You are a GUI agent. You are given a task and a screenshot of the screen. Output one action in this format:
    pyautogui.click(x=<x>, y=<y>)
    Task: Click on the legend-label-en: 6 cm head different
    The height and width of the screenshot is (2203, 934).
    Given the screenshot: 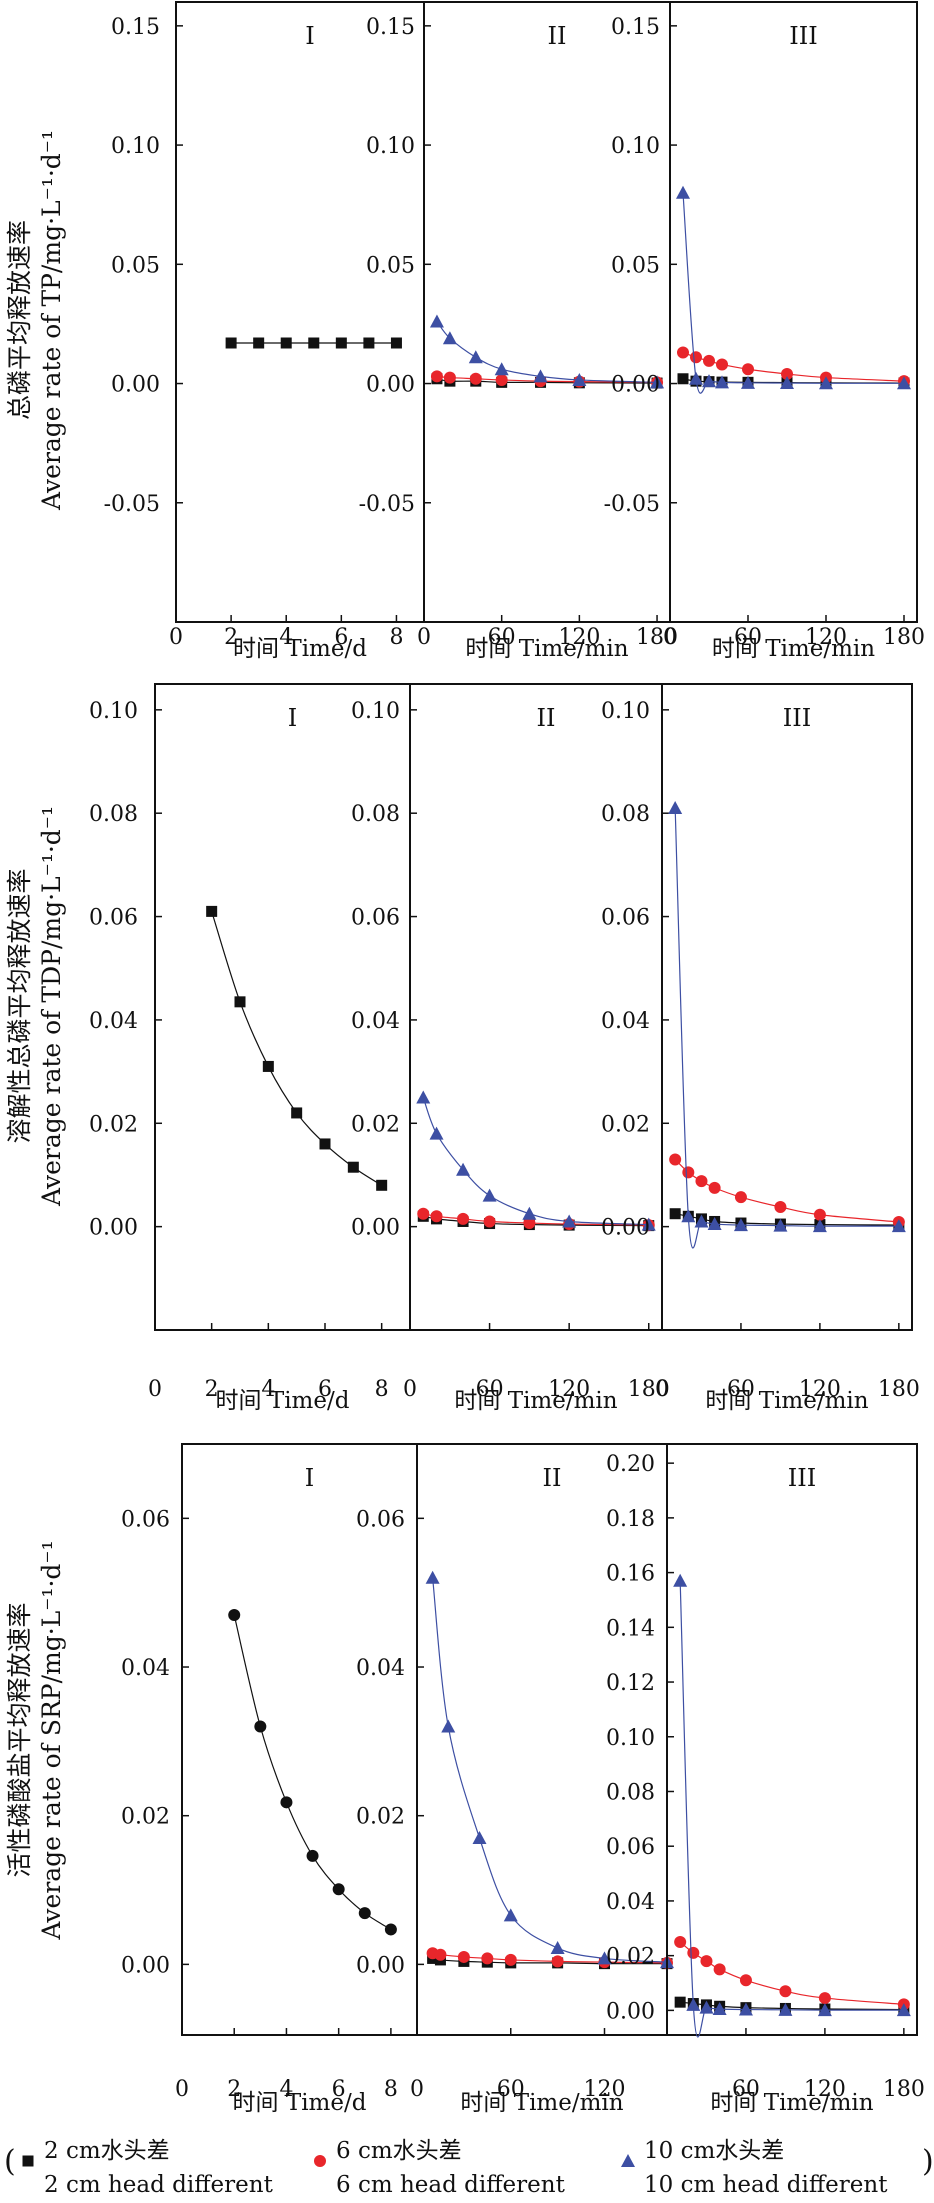 What is the action you would take?
    pyautogui.click(x=451, y=2185)
    